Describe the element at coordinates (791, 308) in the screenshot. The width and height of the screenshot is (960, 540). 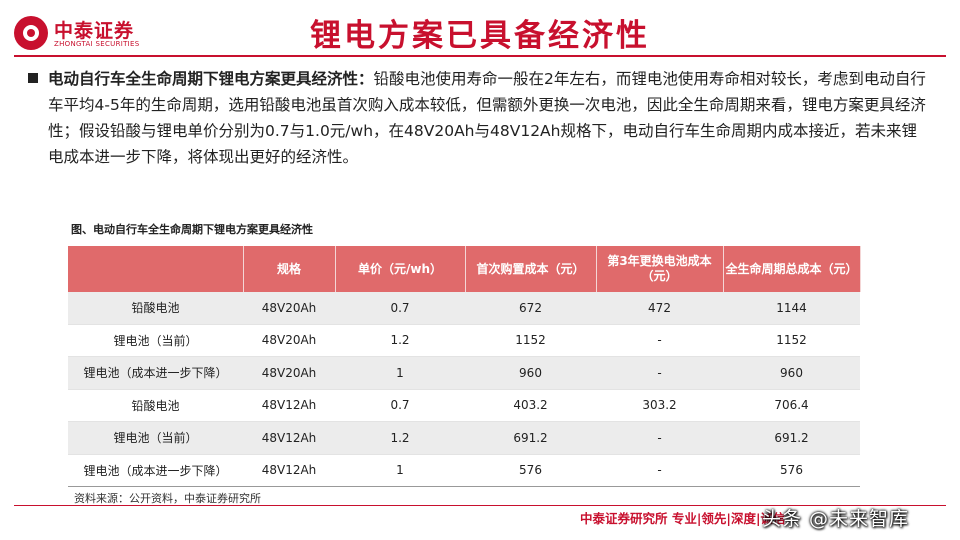
I see `cell-total-cost: 1144` at that location.